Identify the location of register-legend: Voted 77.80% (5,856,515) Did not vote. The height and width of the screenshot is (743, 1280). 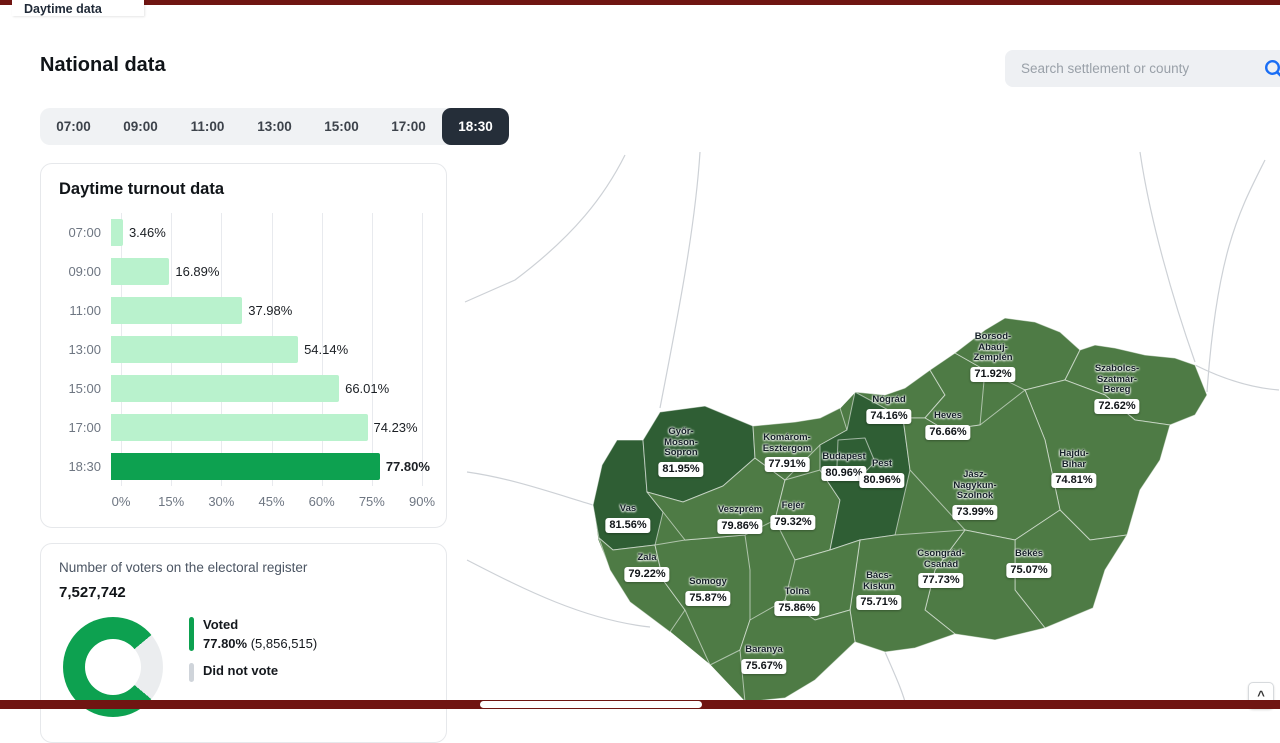
(253, 667).